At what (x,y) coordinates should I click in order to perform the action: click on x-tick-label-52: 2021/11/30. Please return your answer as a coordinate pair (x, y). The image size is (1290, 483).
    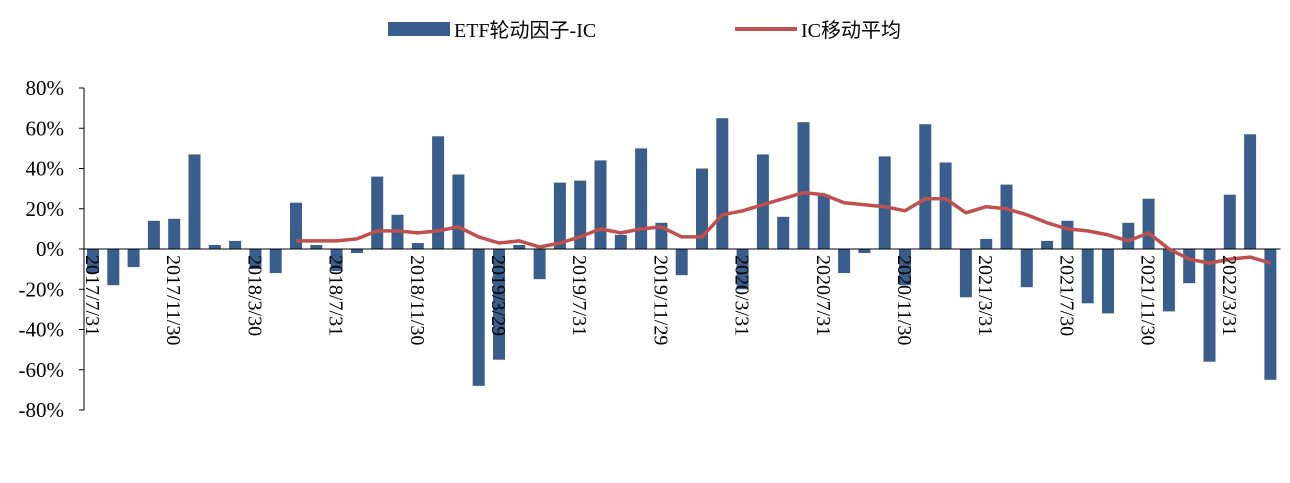
    Looking at the image, I should click on (1148, 300).